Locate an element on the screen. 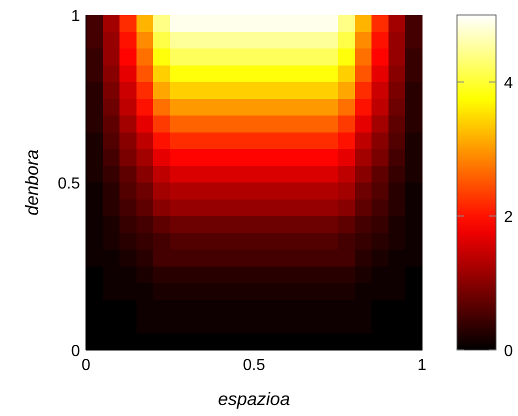  y-axis-title: denbora is located at coordinates (32, 182).